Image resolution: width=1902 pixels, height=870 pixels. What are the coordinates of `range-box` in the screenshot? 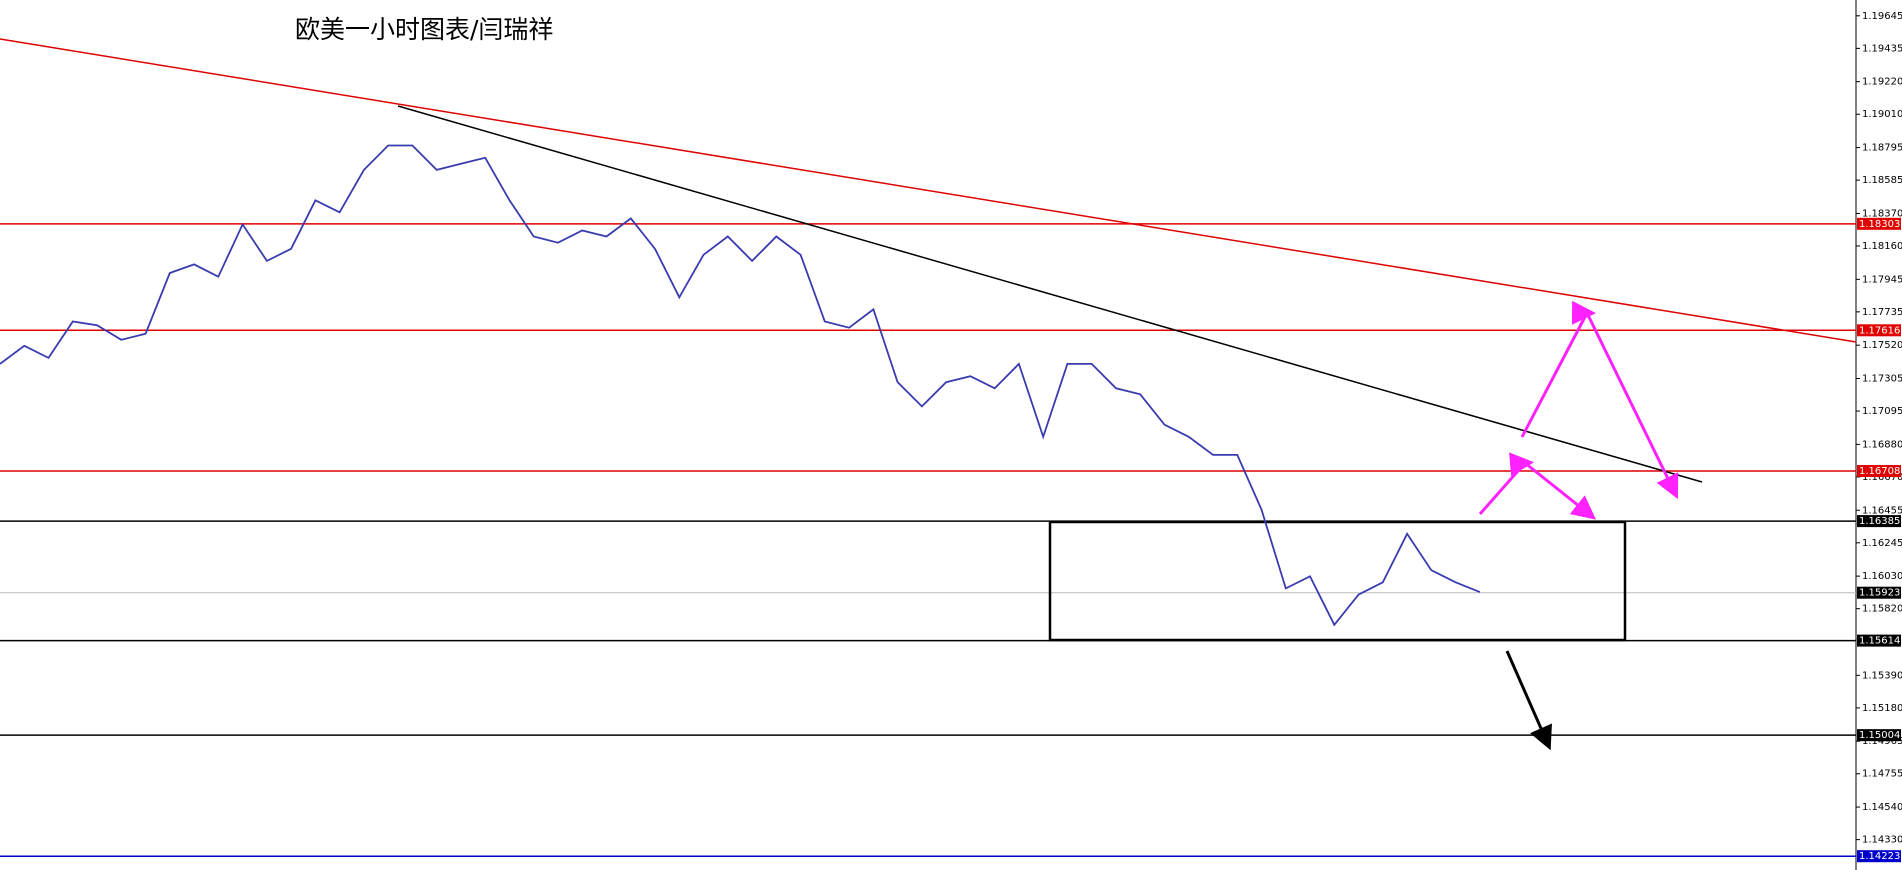 It's located at (1337, 581).